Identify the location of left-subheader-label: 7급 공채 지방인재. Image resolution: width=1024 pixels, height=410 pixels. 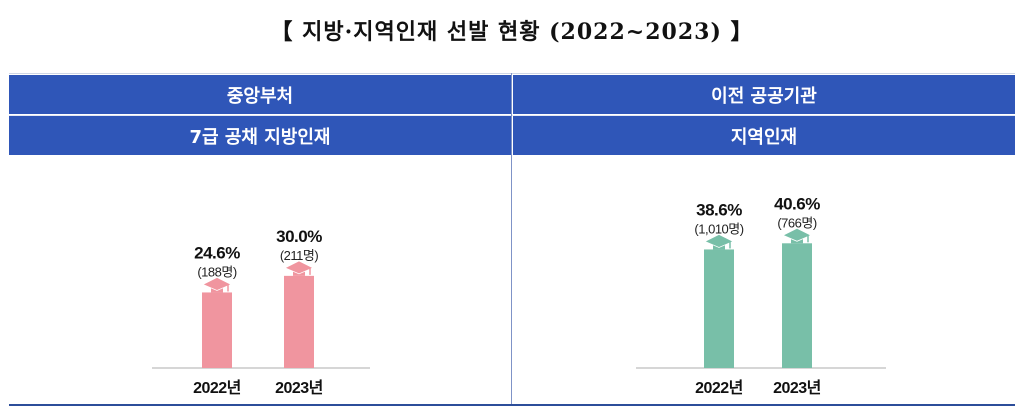
(260, 137).